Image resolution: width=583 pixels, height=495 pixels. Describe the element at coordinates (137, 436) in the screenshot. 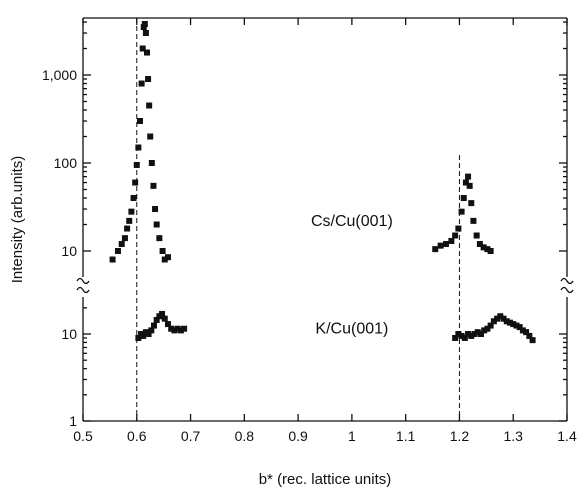

I see `x-tick-label: 0.6` at that location.